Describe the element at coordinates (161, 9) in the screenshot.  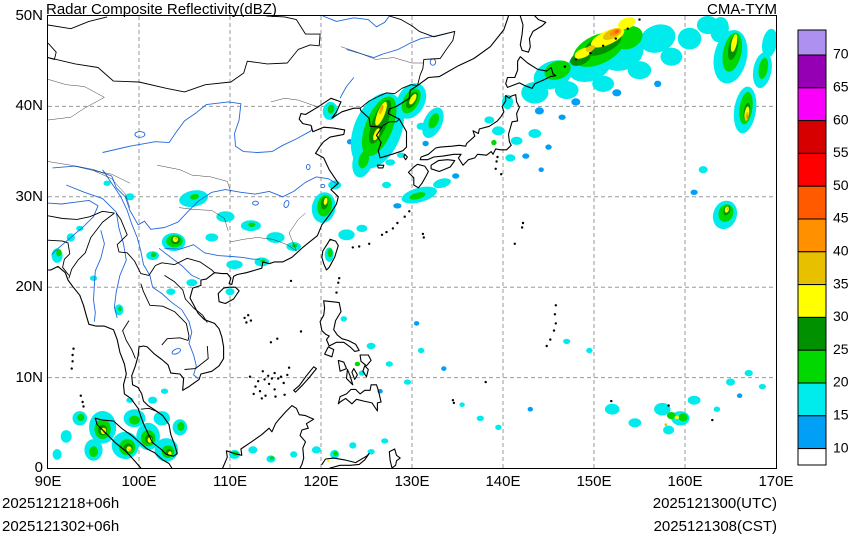
I see `chart-title: Radar Composite Reflectivity(dBZ)` at that location.